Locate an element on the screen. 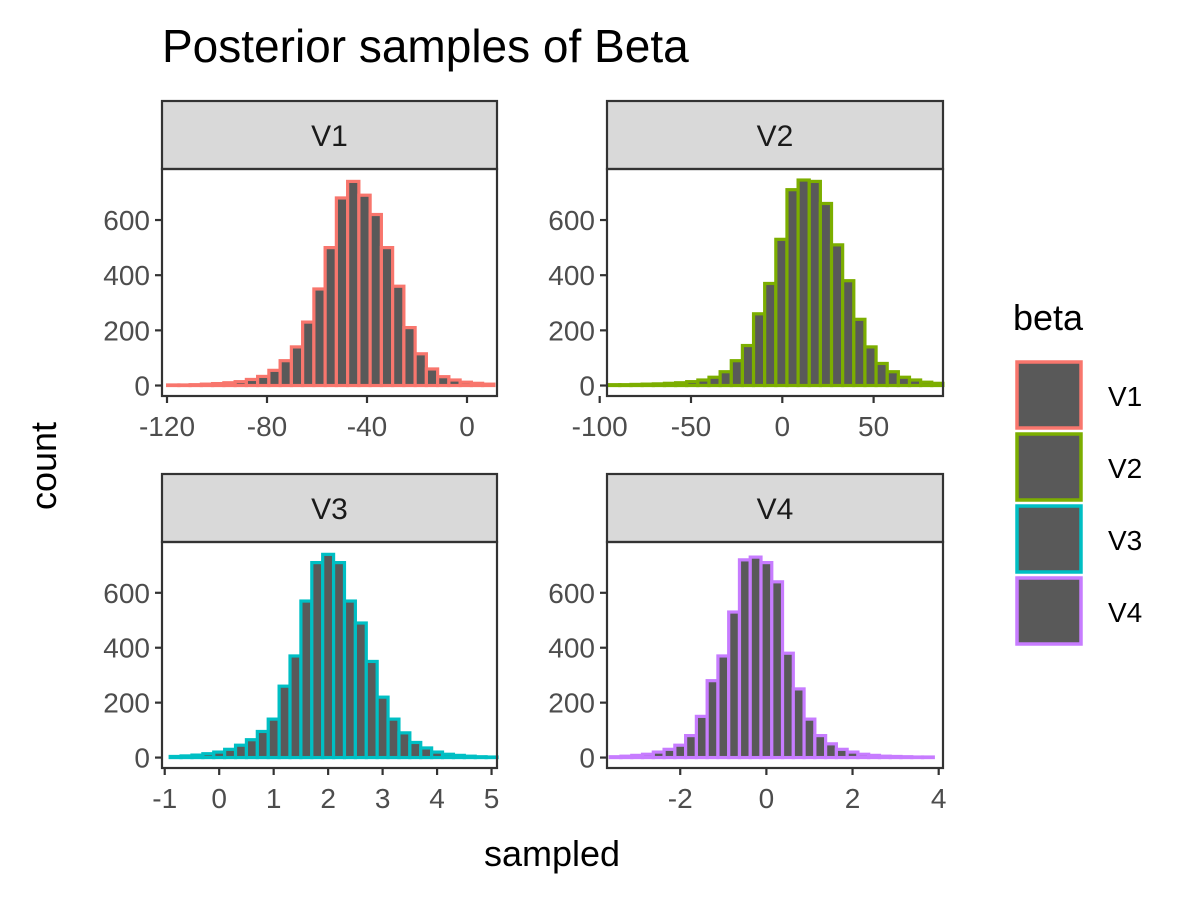  x-tick-label: 2 is located at coordinates (853, 798).